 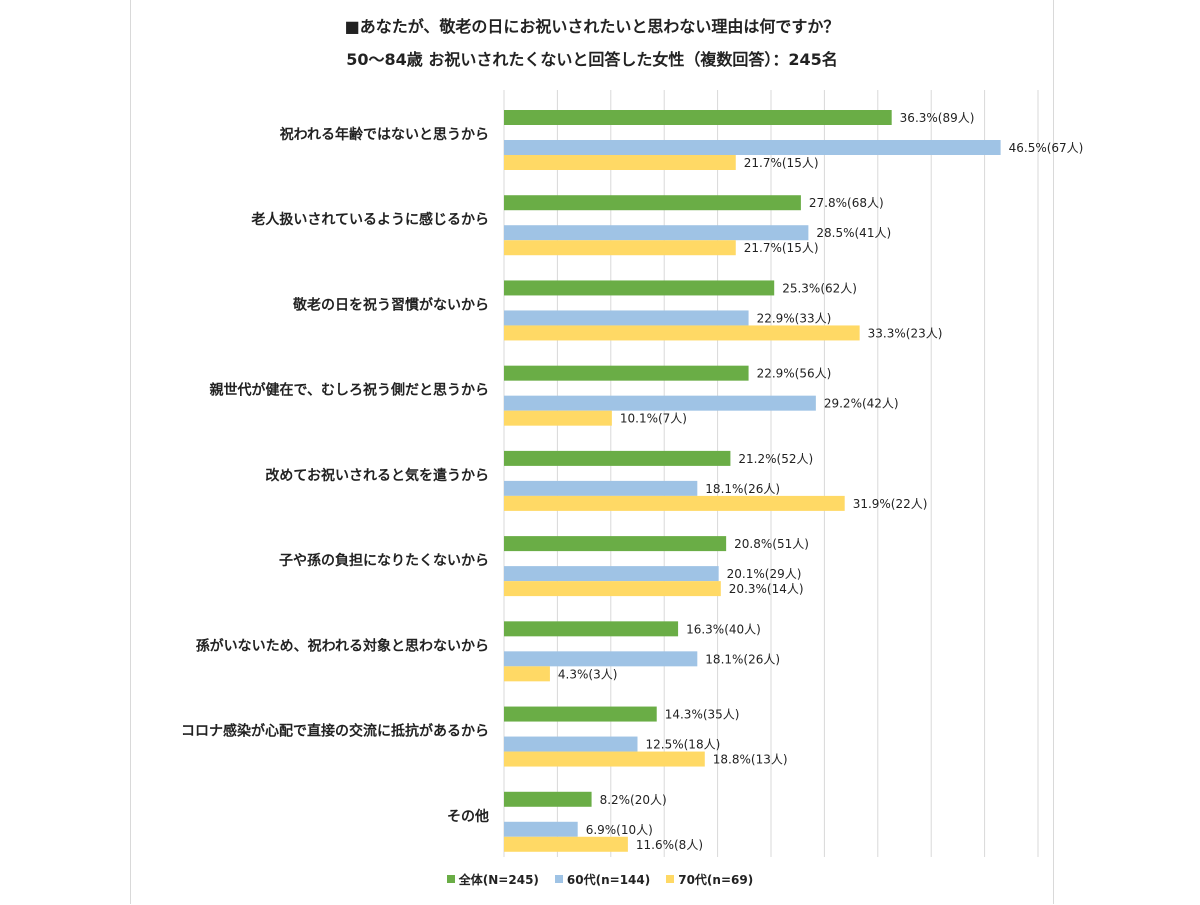 What do you see at coordinates (819, 288) in the screenshot?
I see `data-label: 25.3%(62人)` at bounding box center [819, 288].